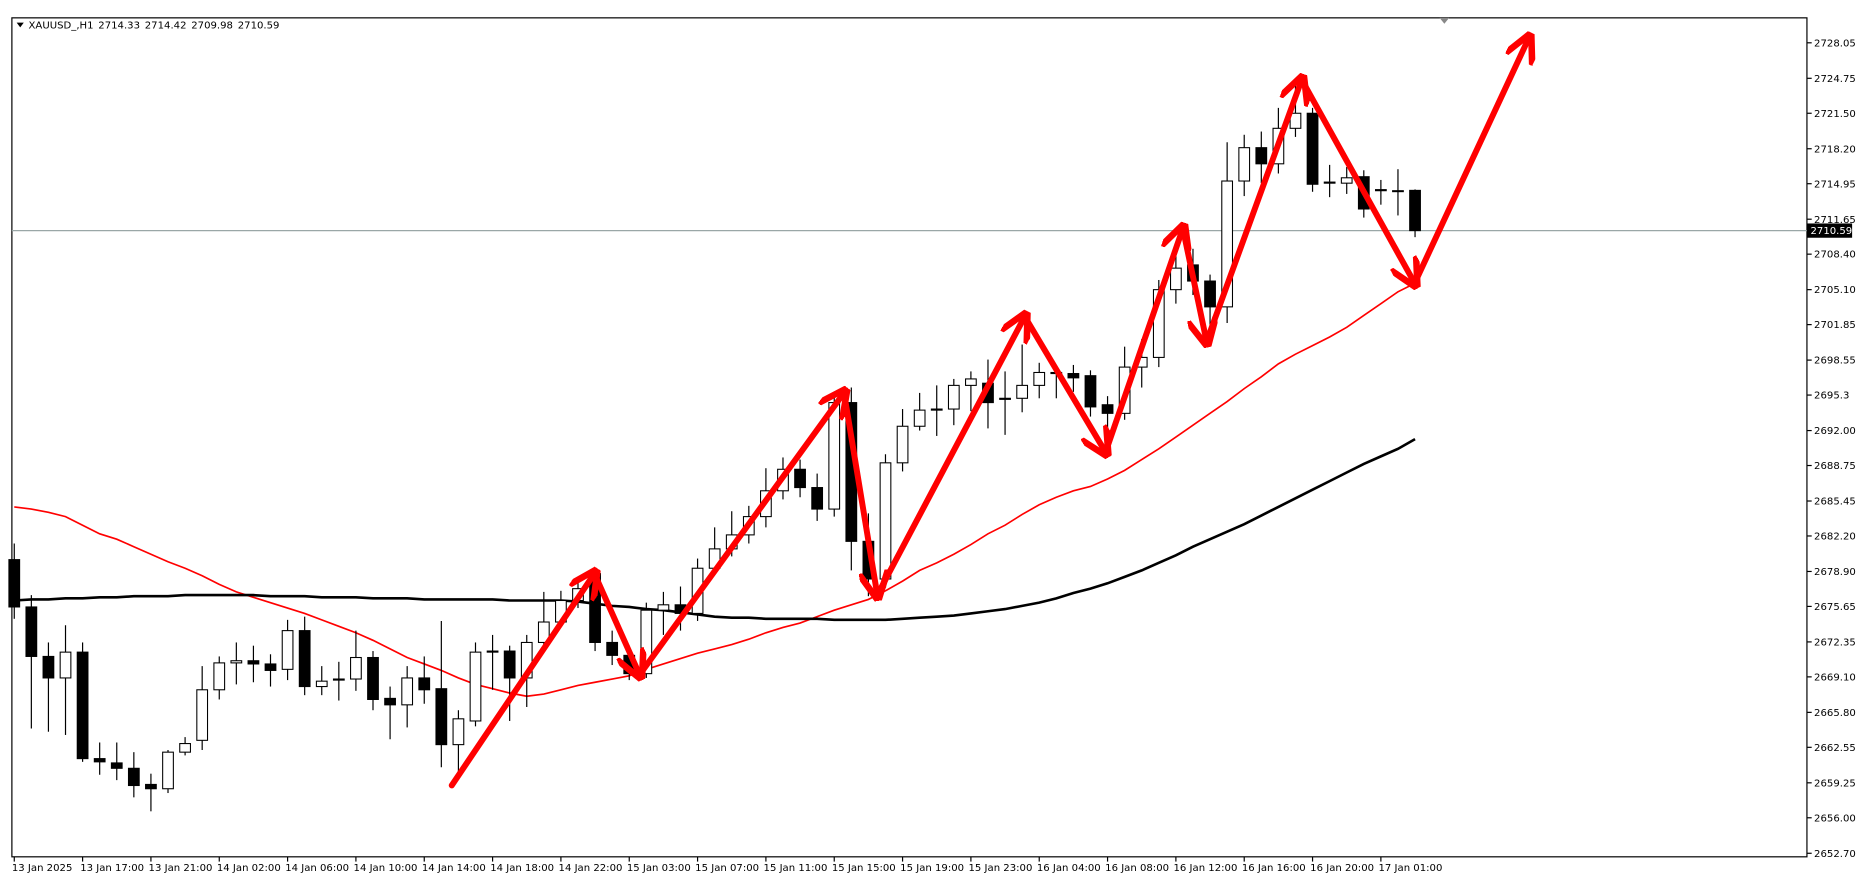 This screenshot has width=1864, height=883. I want to click on y-tick-label: 2695.3, so click(1831, 396).